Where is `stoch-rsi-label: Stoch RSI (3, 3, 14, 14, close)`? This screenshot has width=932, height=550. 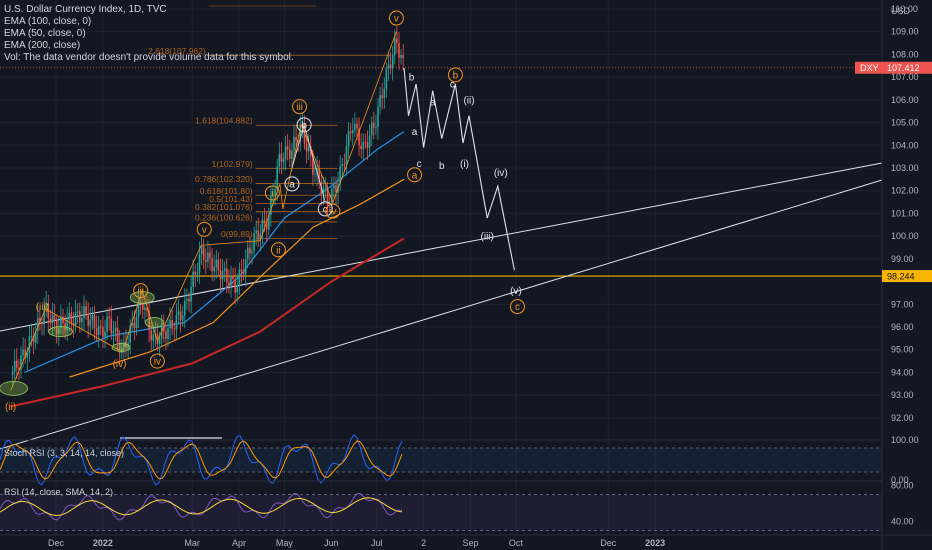
stoch-rsi-label: Stoch RSI (3, 3, 14, 14, close) is located at coordinates (64, 453).